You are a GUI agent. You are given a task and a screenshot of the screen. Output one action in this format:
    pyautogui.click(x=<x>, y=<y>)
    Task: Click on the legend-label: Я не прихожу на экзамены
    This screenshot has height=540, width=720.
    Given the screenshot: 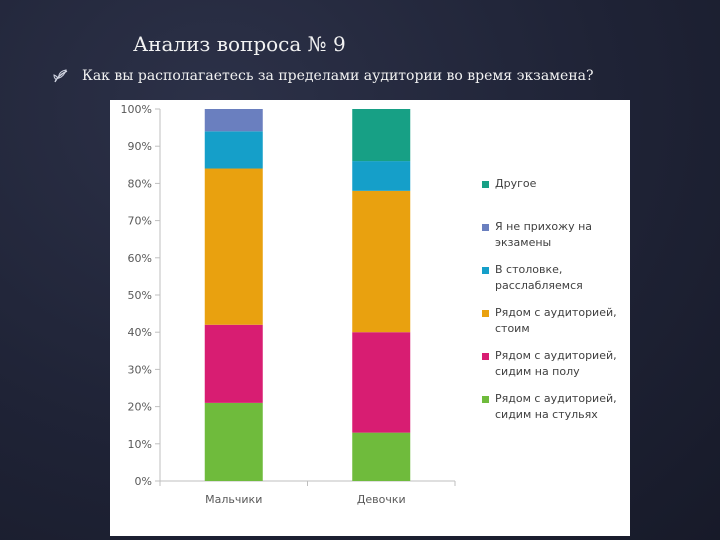 What is the action you would take?
    pyautogui.click(x=544, y=234)
    